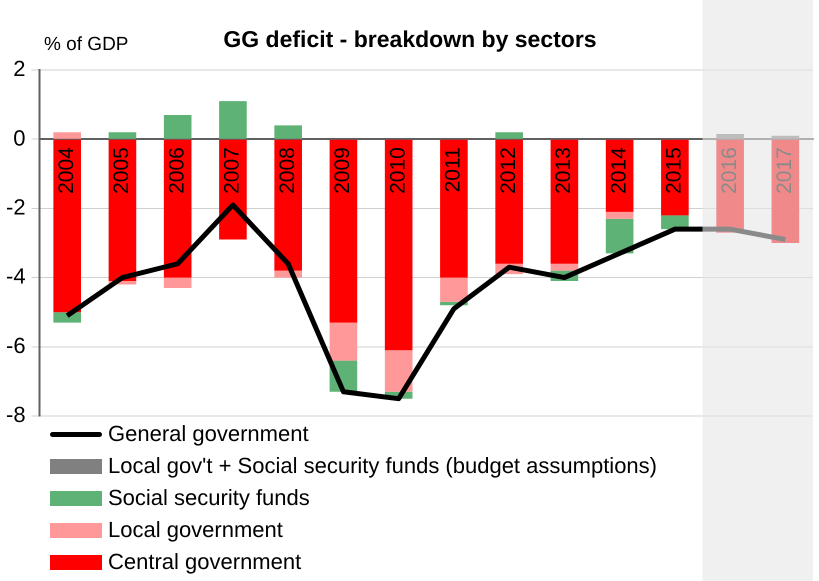  What do you see at coordinates (19, 69) in the screenshot?
I see `y-tick-label: 2` at bounding box center [19, 69].